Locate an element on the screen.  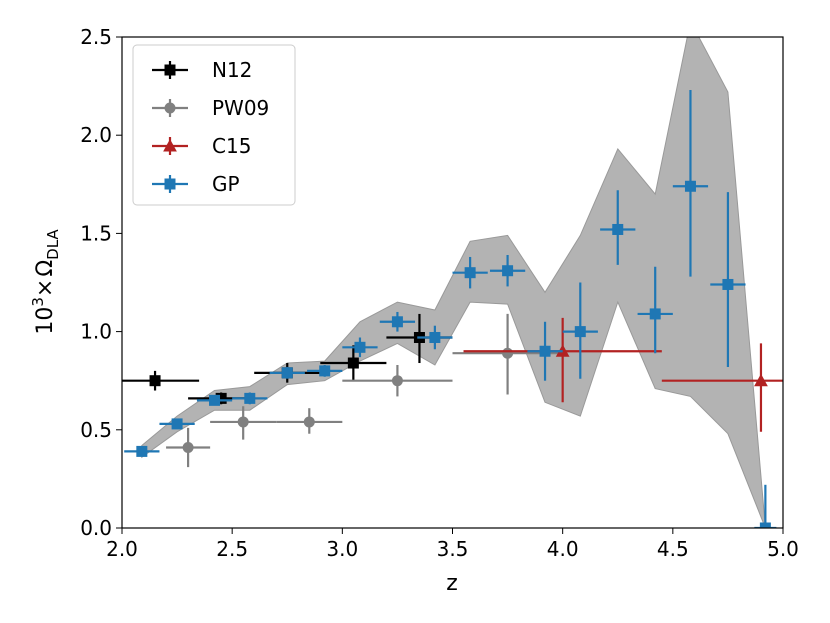
legend: N12 PW09 C15 GP is located at coordinates (214, 125).